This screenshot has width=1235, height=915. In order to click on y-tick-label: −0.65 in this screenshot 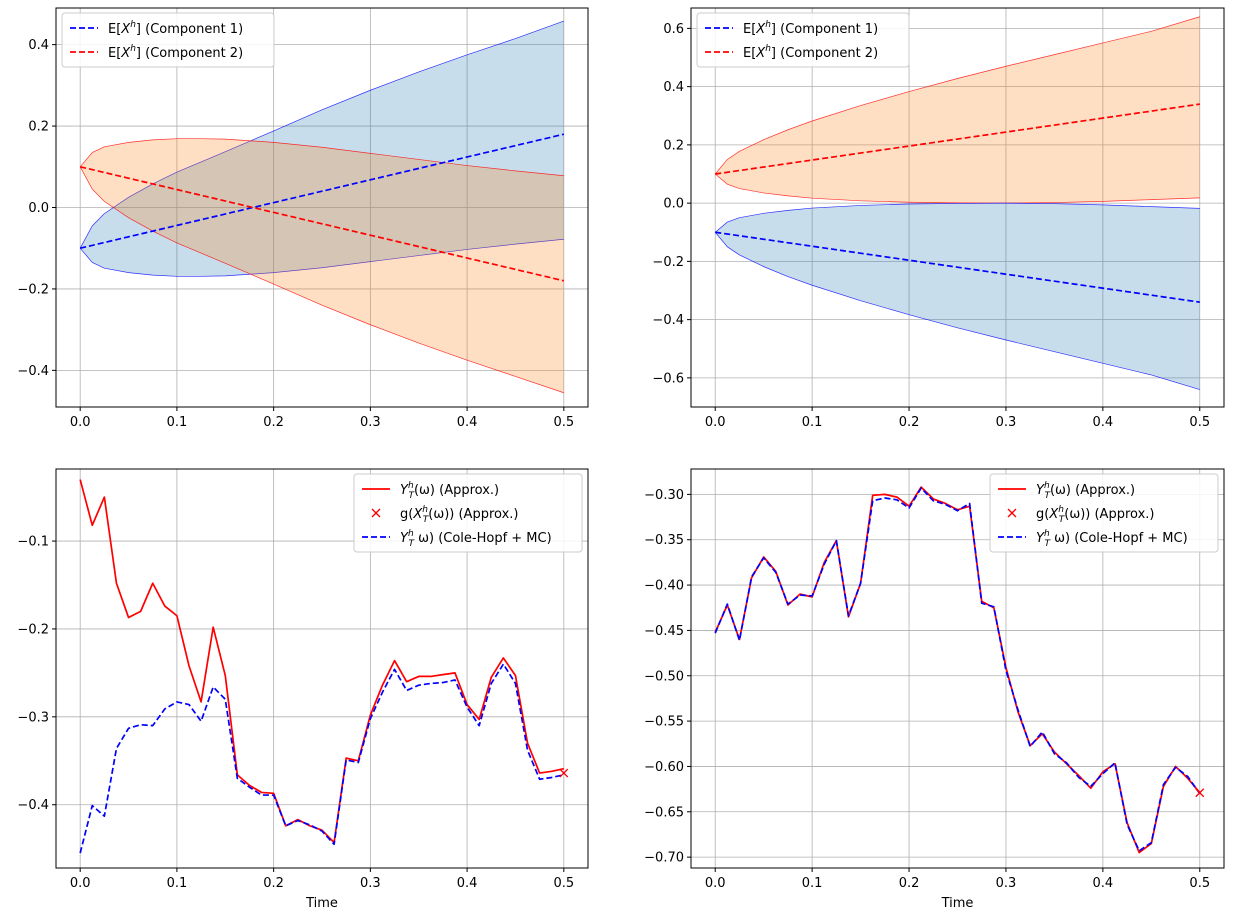, I will do `click(664, 812)`.